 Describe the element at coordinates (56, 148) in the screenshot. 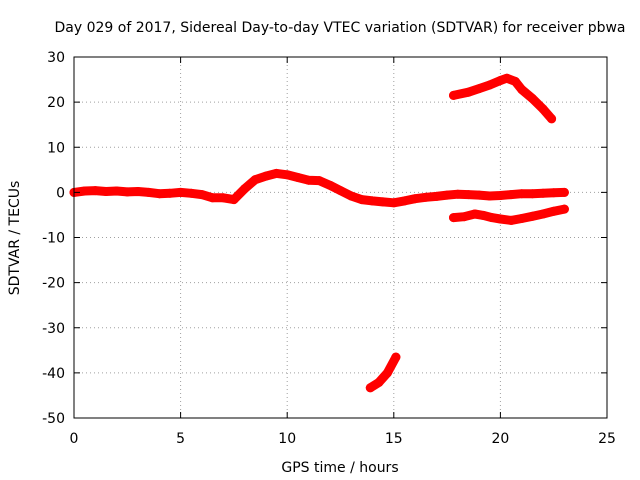

I see `y-tick-label: 10` at that location.